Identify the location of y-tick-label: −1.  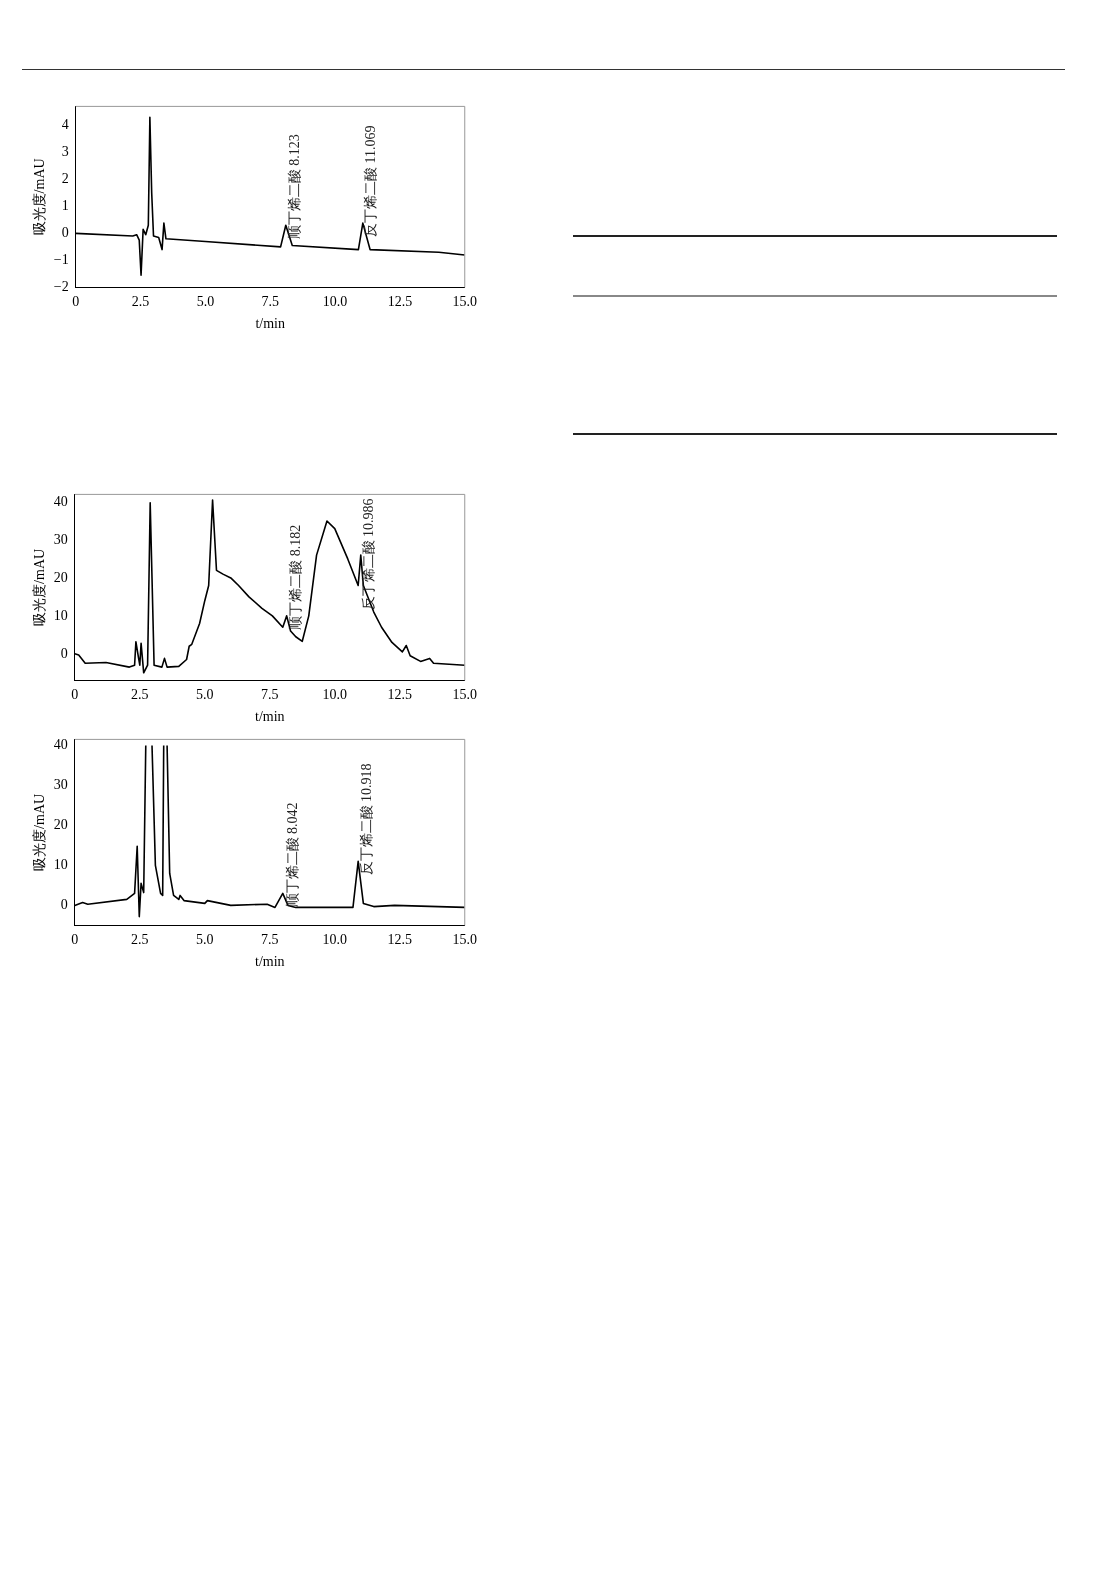
(61, 260).